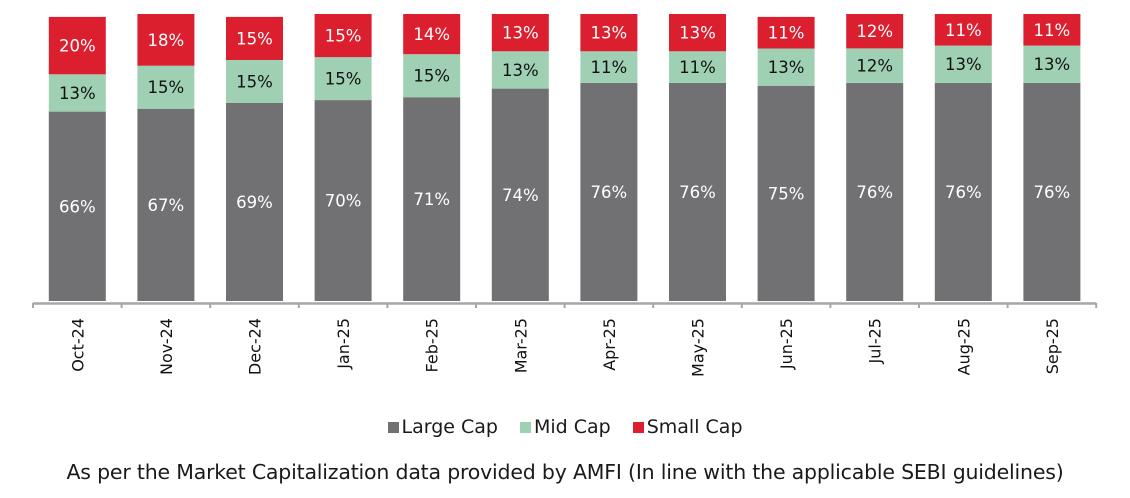 Image resolution: width=1130 pixels, height=498 pixels. Describe the element at coordinates (166, 346) in the screenshot. I see `x-tick-label: Nov-24` at that location.